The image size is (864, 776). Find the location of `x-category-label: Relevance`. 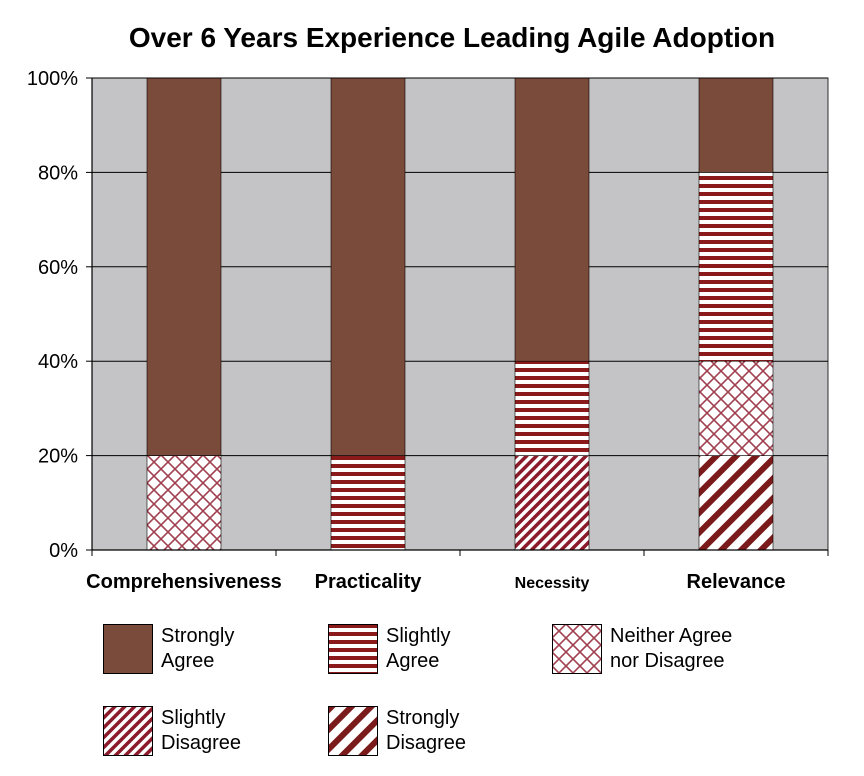

x-category-label: Relevance is located at coordinates (736, 582).